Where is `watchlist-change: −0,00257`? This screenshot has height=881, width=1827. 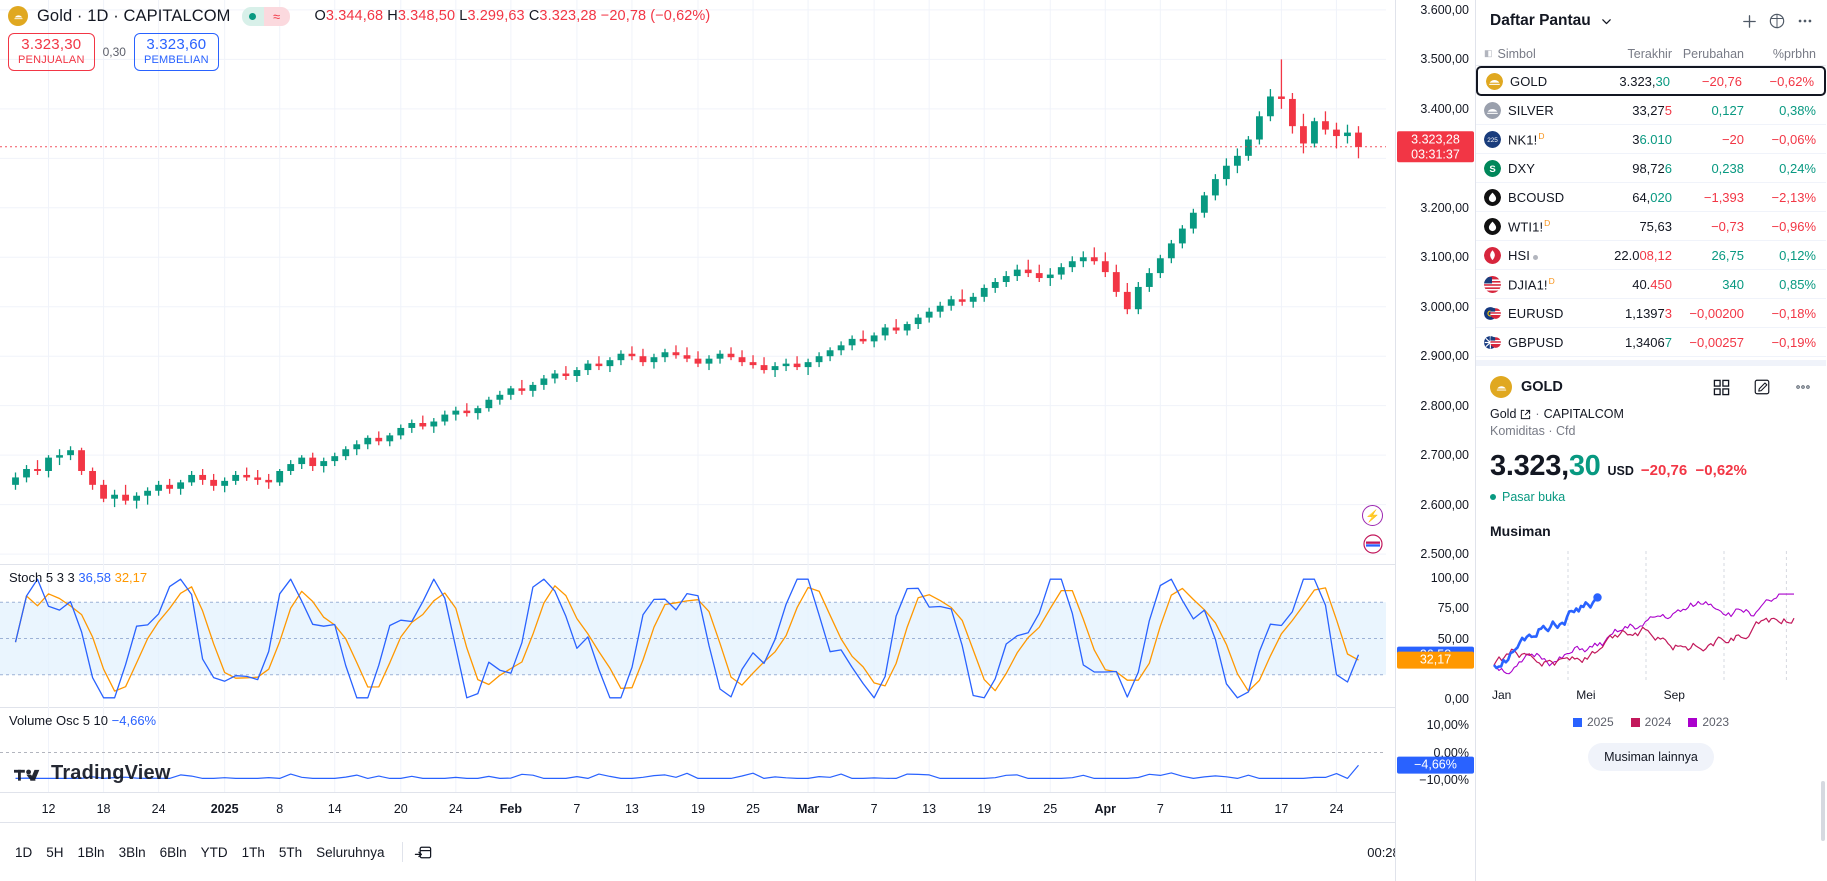
watchlist-change: −0,00257 is located at coordinates (1716, 342).